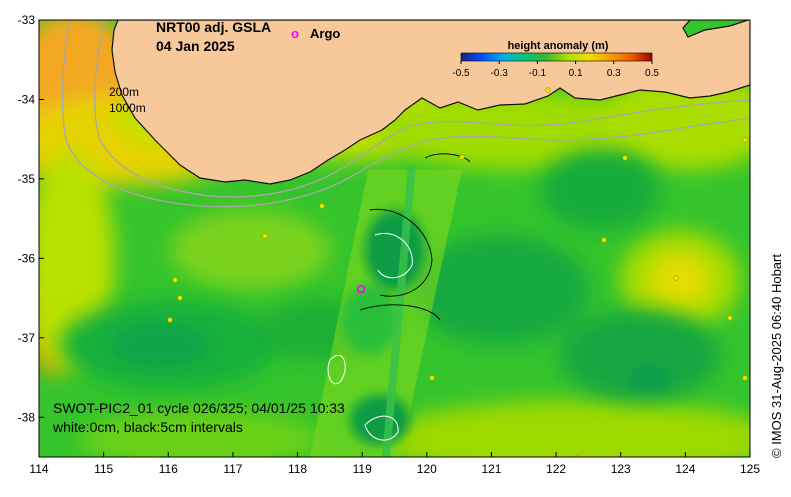 The image size is (791, 497). Describe the element at coordinates (27, 99) in the screenshot. I see `y-tick-label: -34` at that location.